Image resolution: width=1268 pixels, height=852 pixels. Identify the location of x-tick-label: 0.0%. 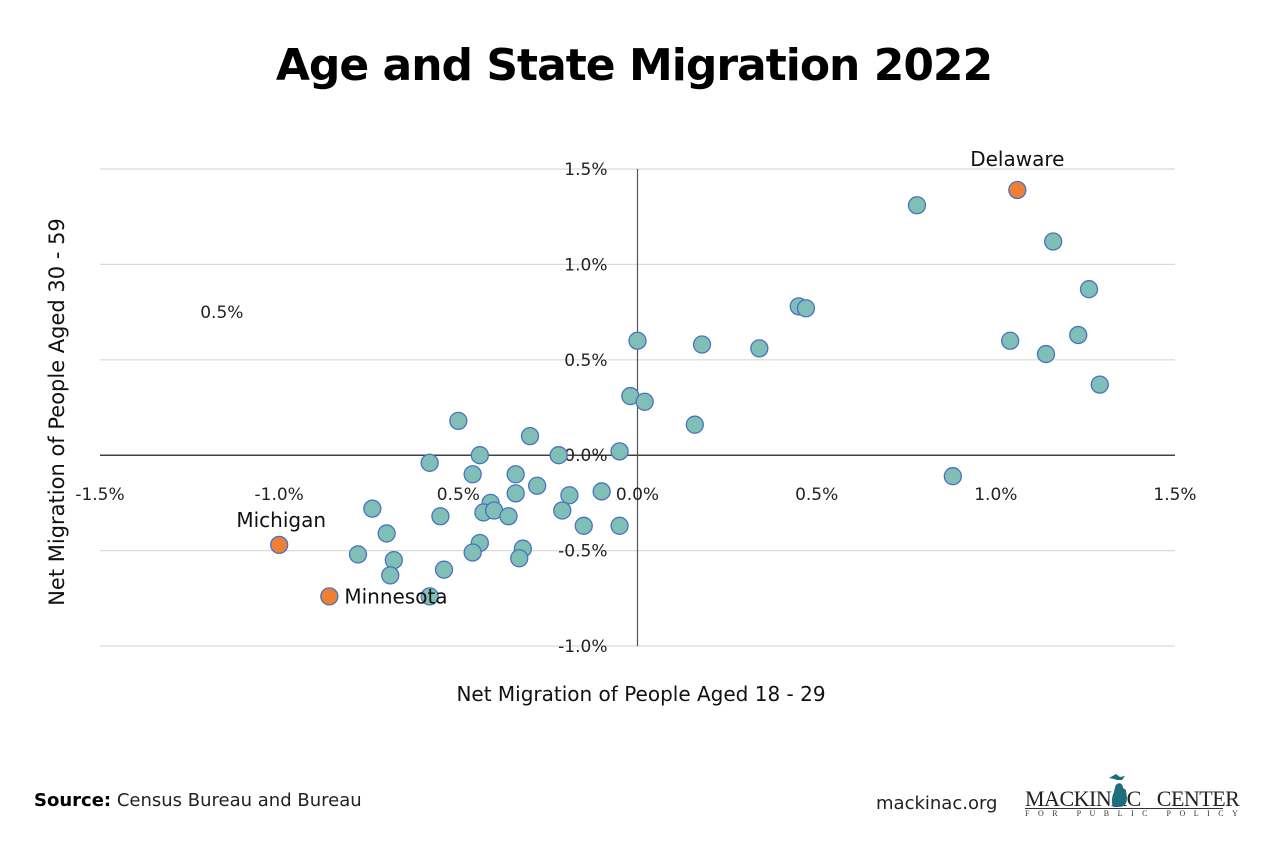
(637, 495).